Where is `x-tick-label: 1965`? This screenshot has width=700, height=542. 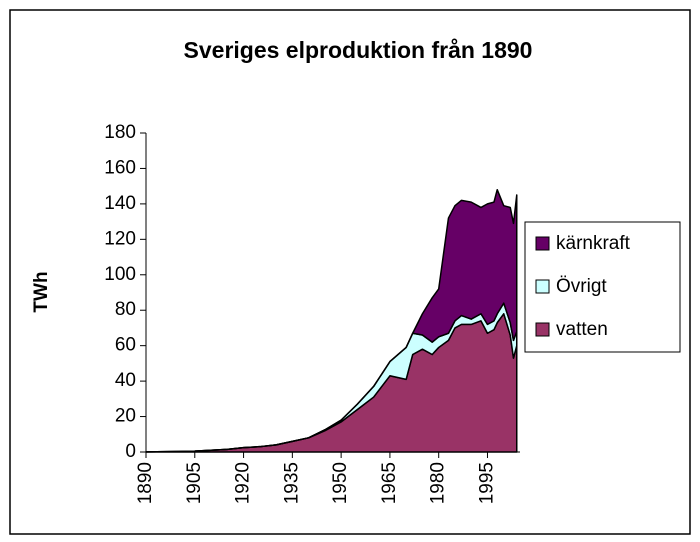
x-tick-label: 1965 is located at coordinates (389, 483).